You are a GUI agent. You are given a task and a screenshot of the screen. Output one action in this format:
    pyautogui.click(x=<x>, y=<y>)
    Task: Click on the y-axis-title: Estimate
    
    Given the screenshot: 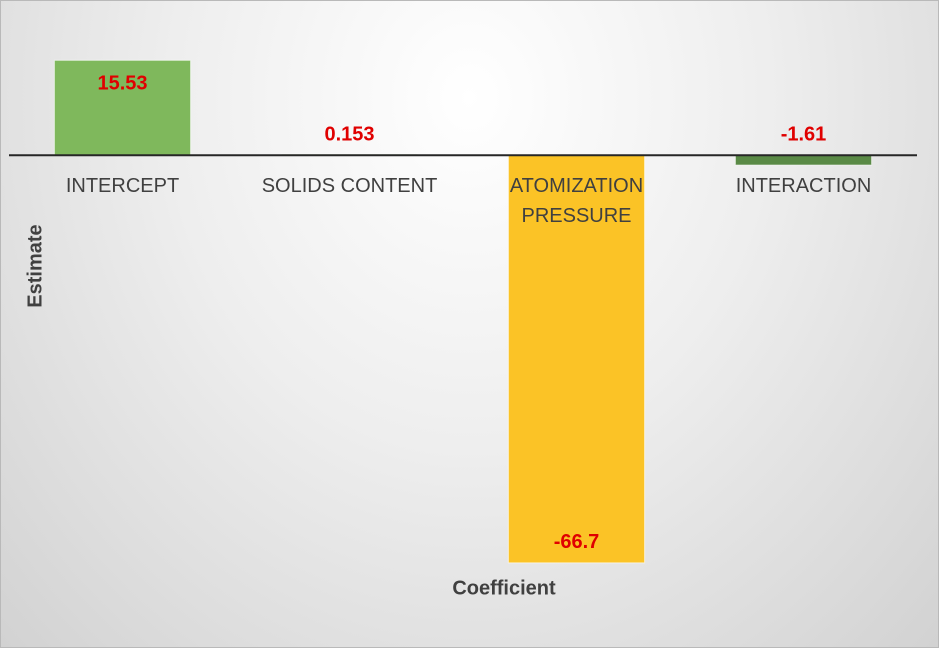 What is the action you would take?
    pyautogui.click(x=35, y=265)
    